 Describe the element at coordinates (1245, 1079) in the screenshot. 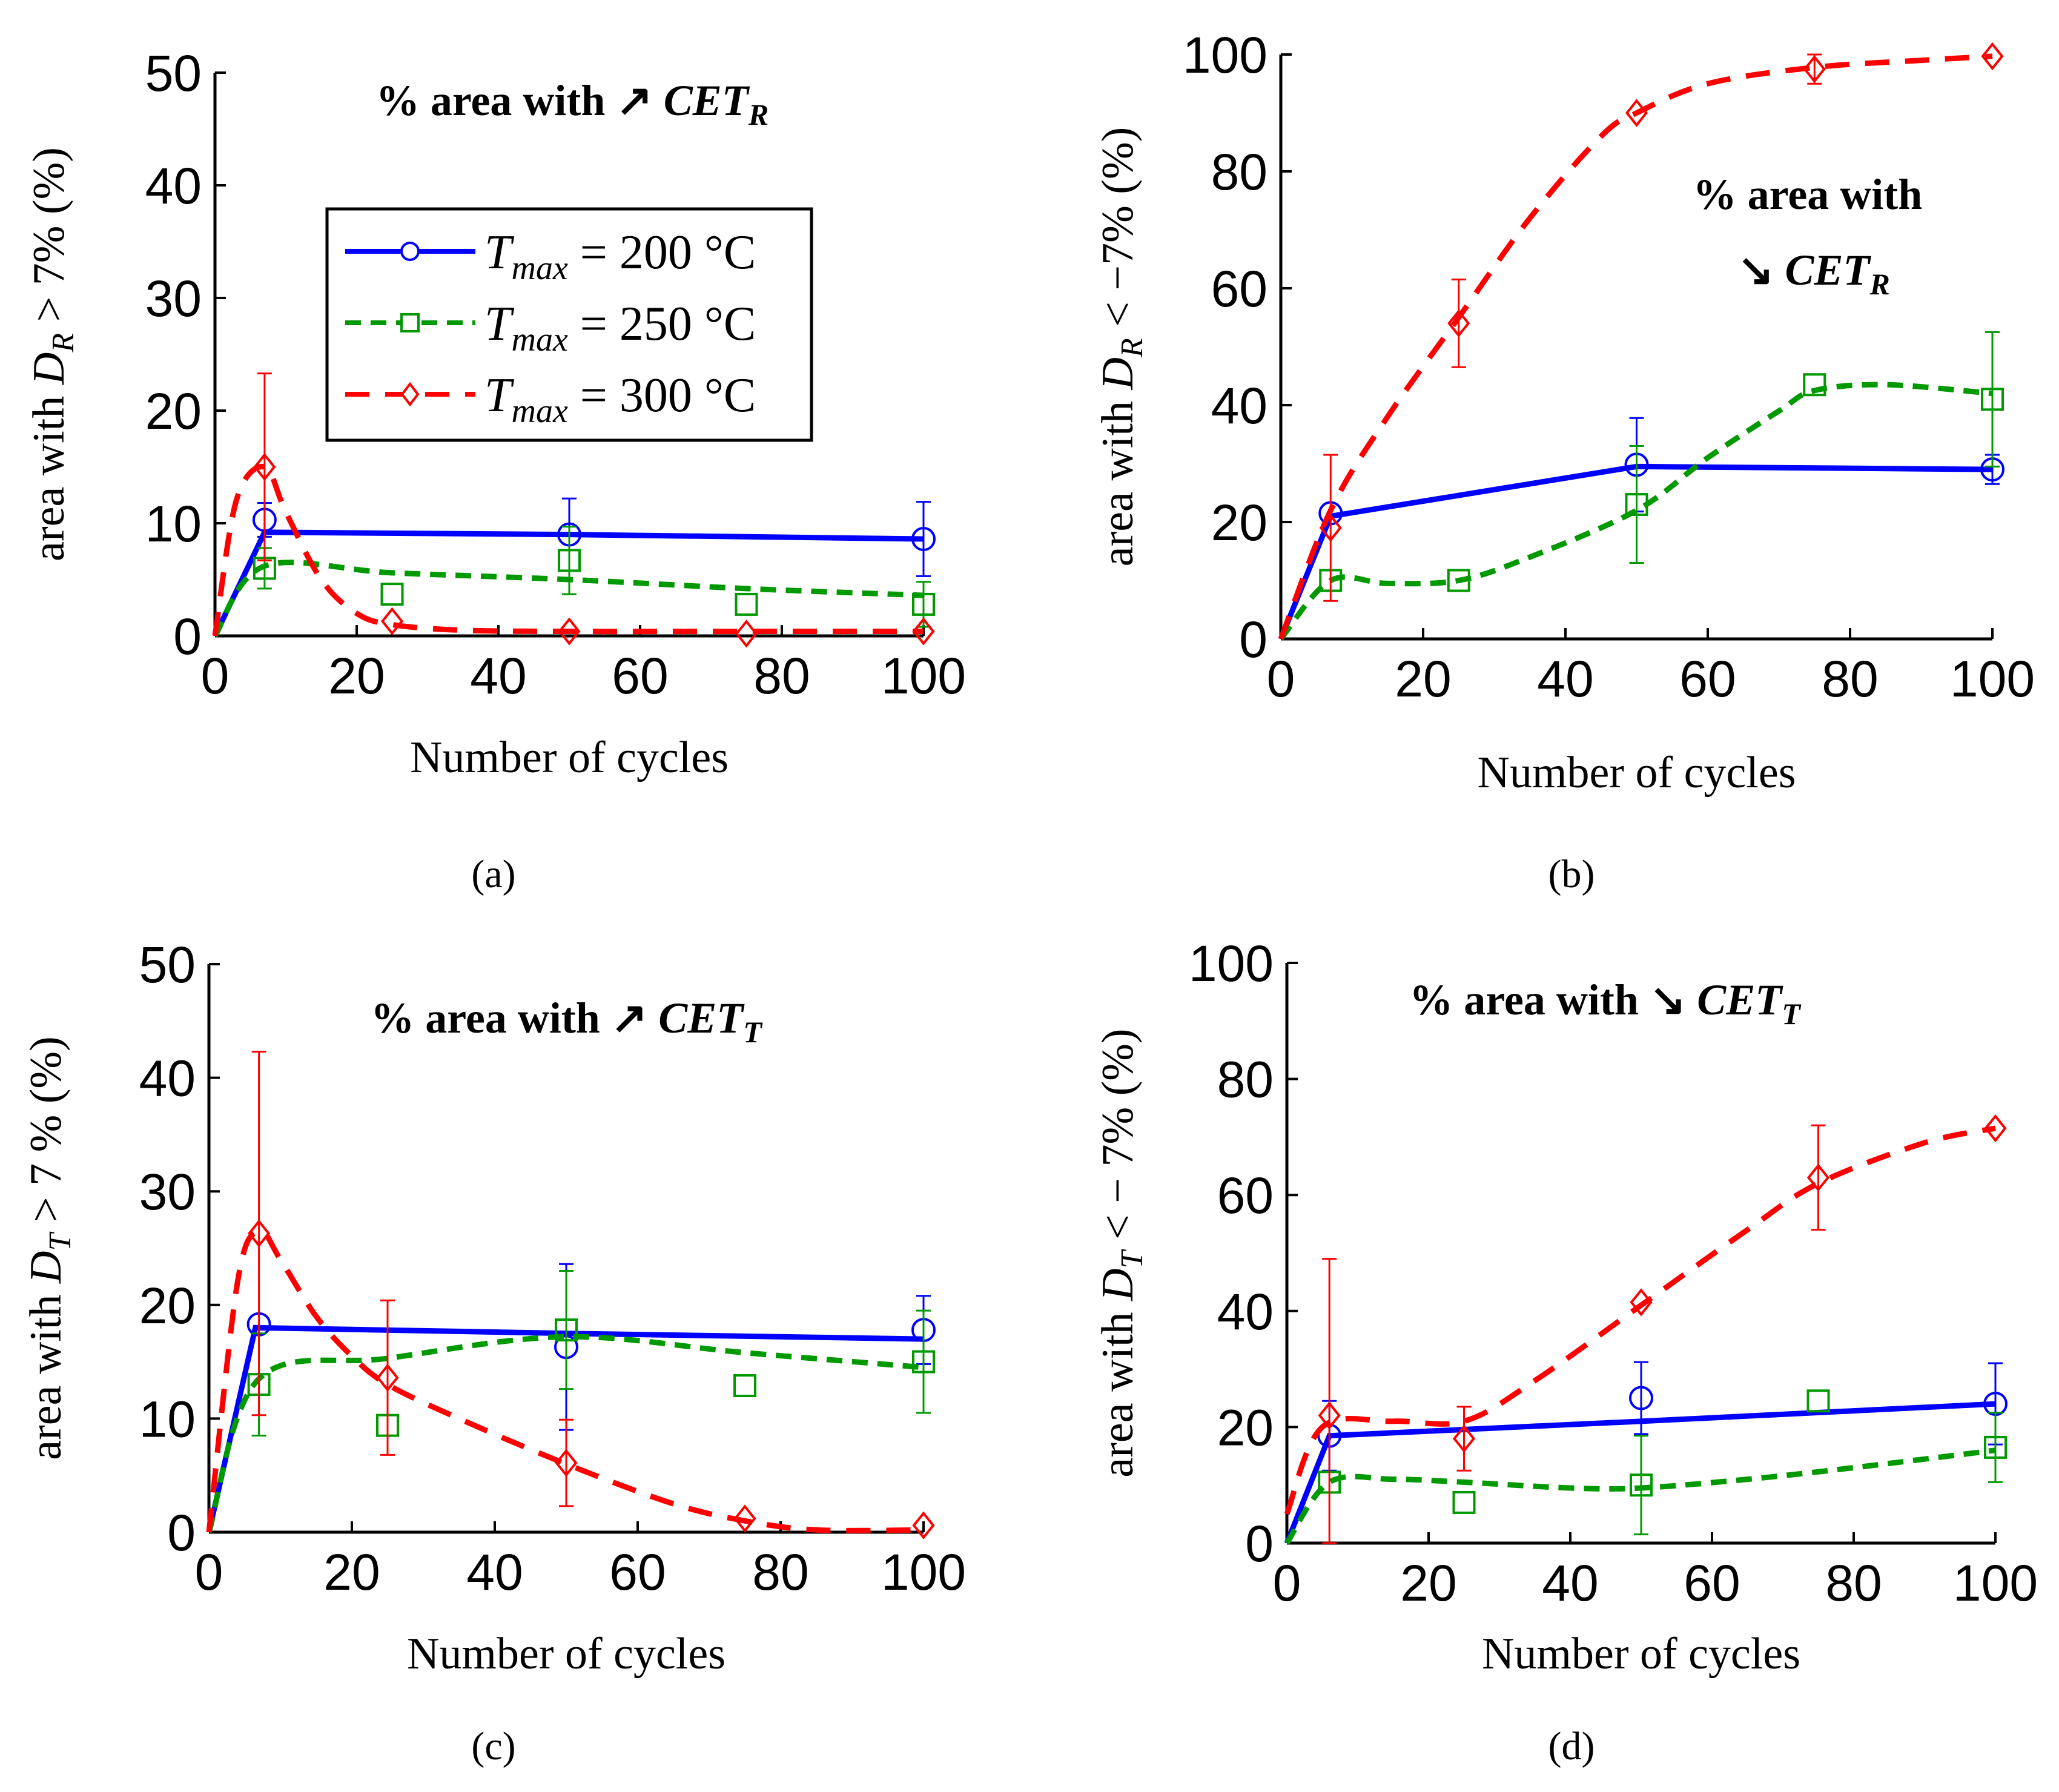

I see `y-tick-label: 80` at that location.